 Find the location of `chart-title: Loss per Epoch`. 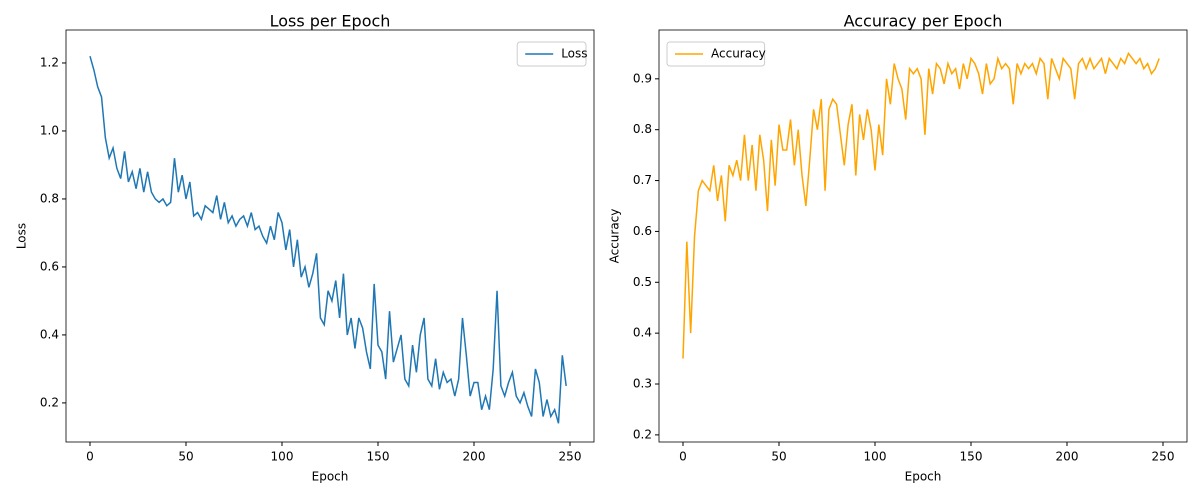

chart-title: Loss per Epoch is located at coordinates (330, 21).